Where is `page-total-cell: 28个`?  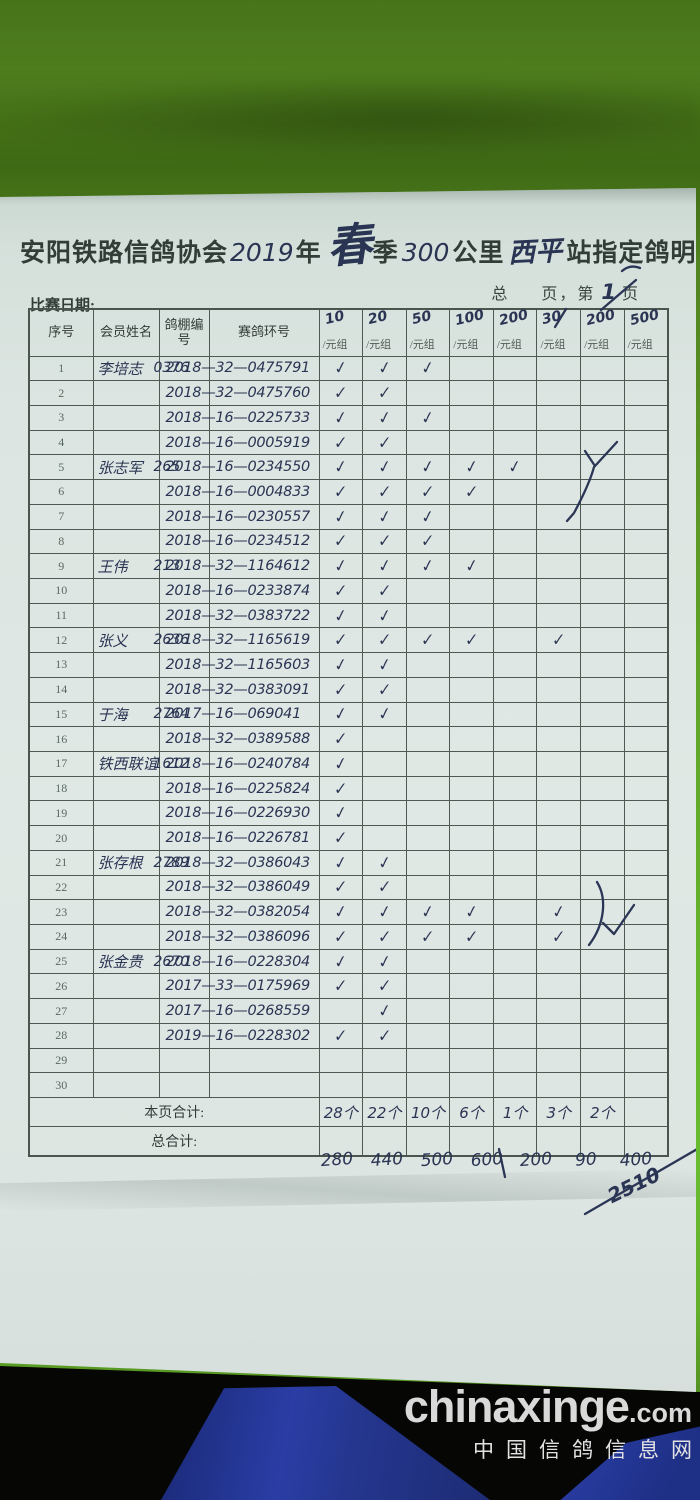 page-total-cell: 28个 is located at coordinates (341, 1112).